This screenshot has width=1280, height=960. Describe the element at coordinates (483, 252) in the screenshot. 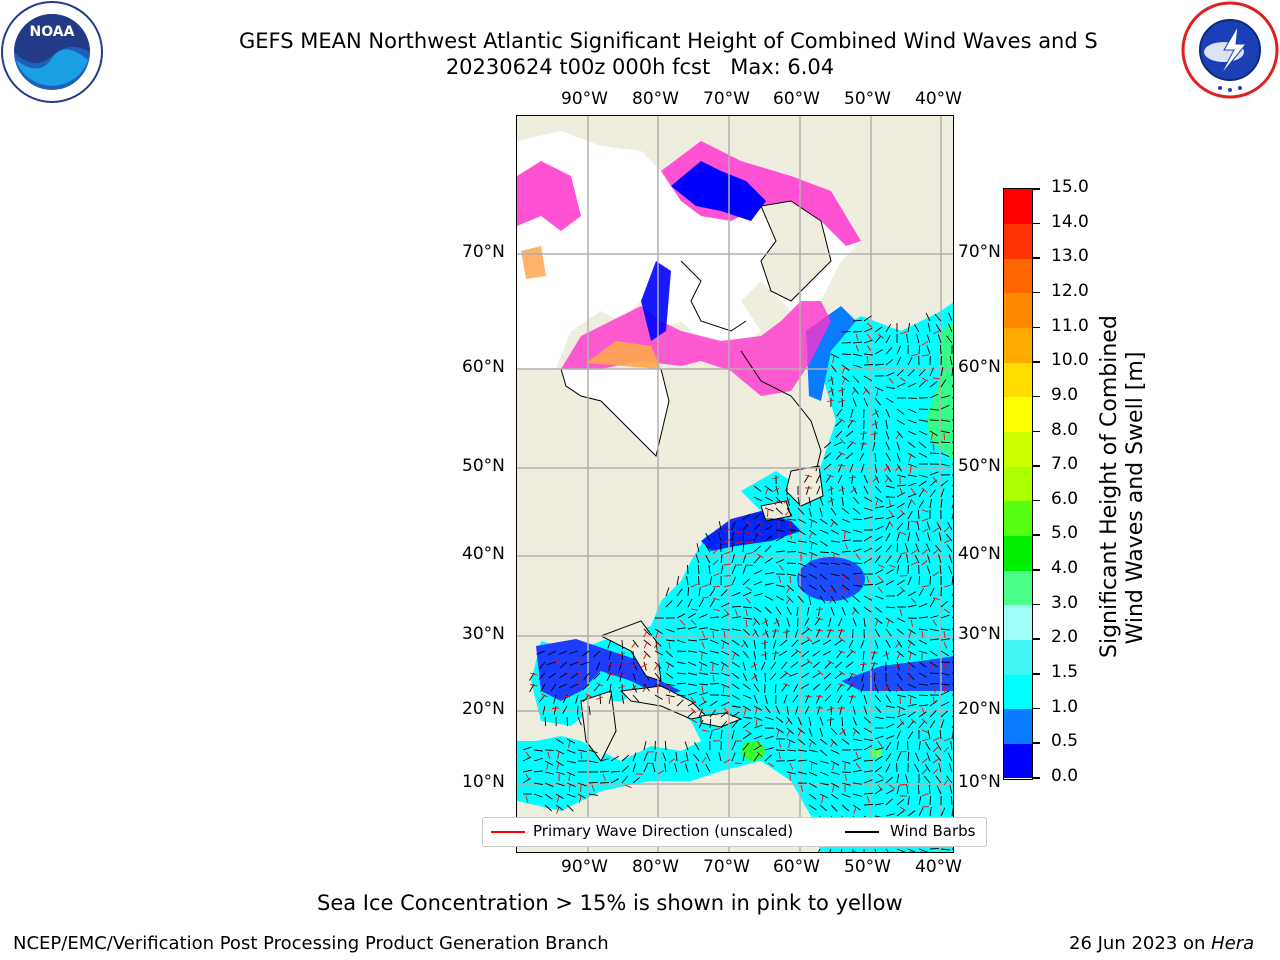

I see `lat-label: 70°N` at that location.